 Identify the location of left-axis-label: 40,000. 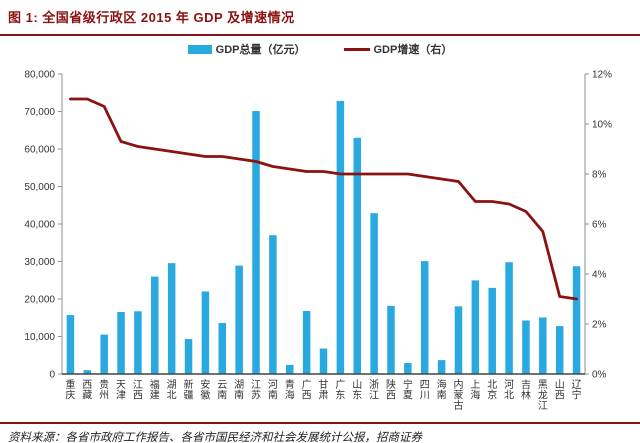
(39, 225).